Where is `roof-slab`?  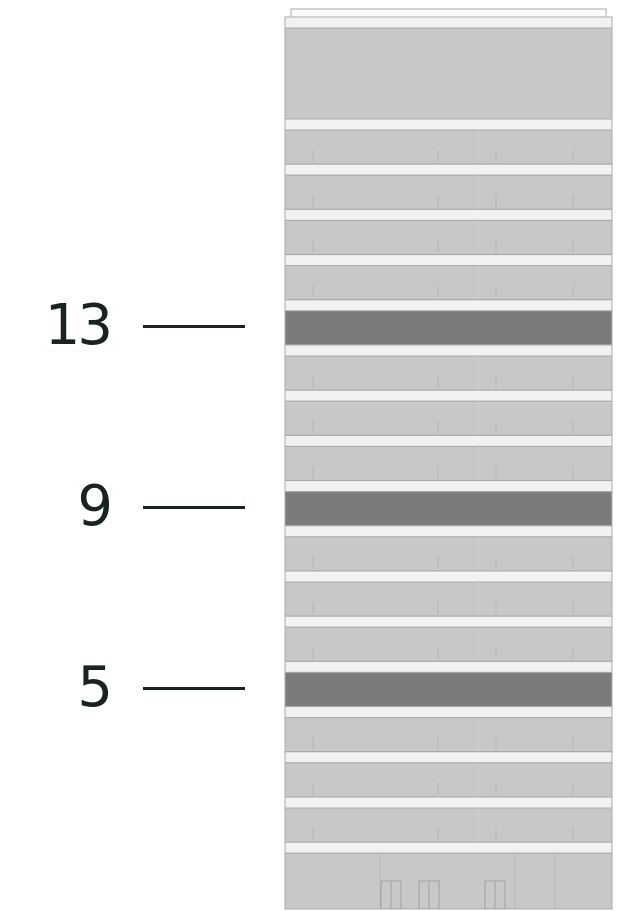
roof-slab is located at coordinates (448, 22).